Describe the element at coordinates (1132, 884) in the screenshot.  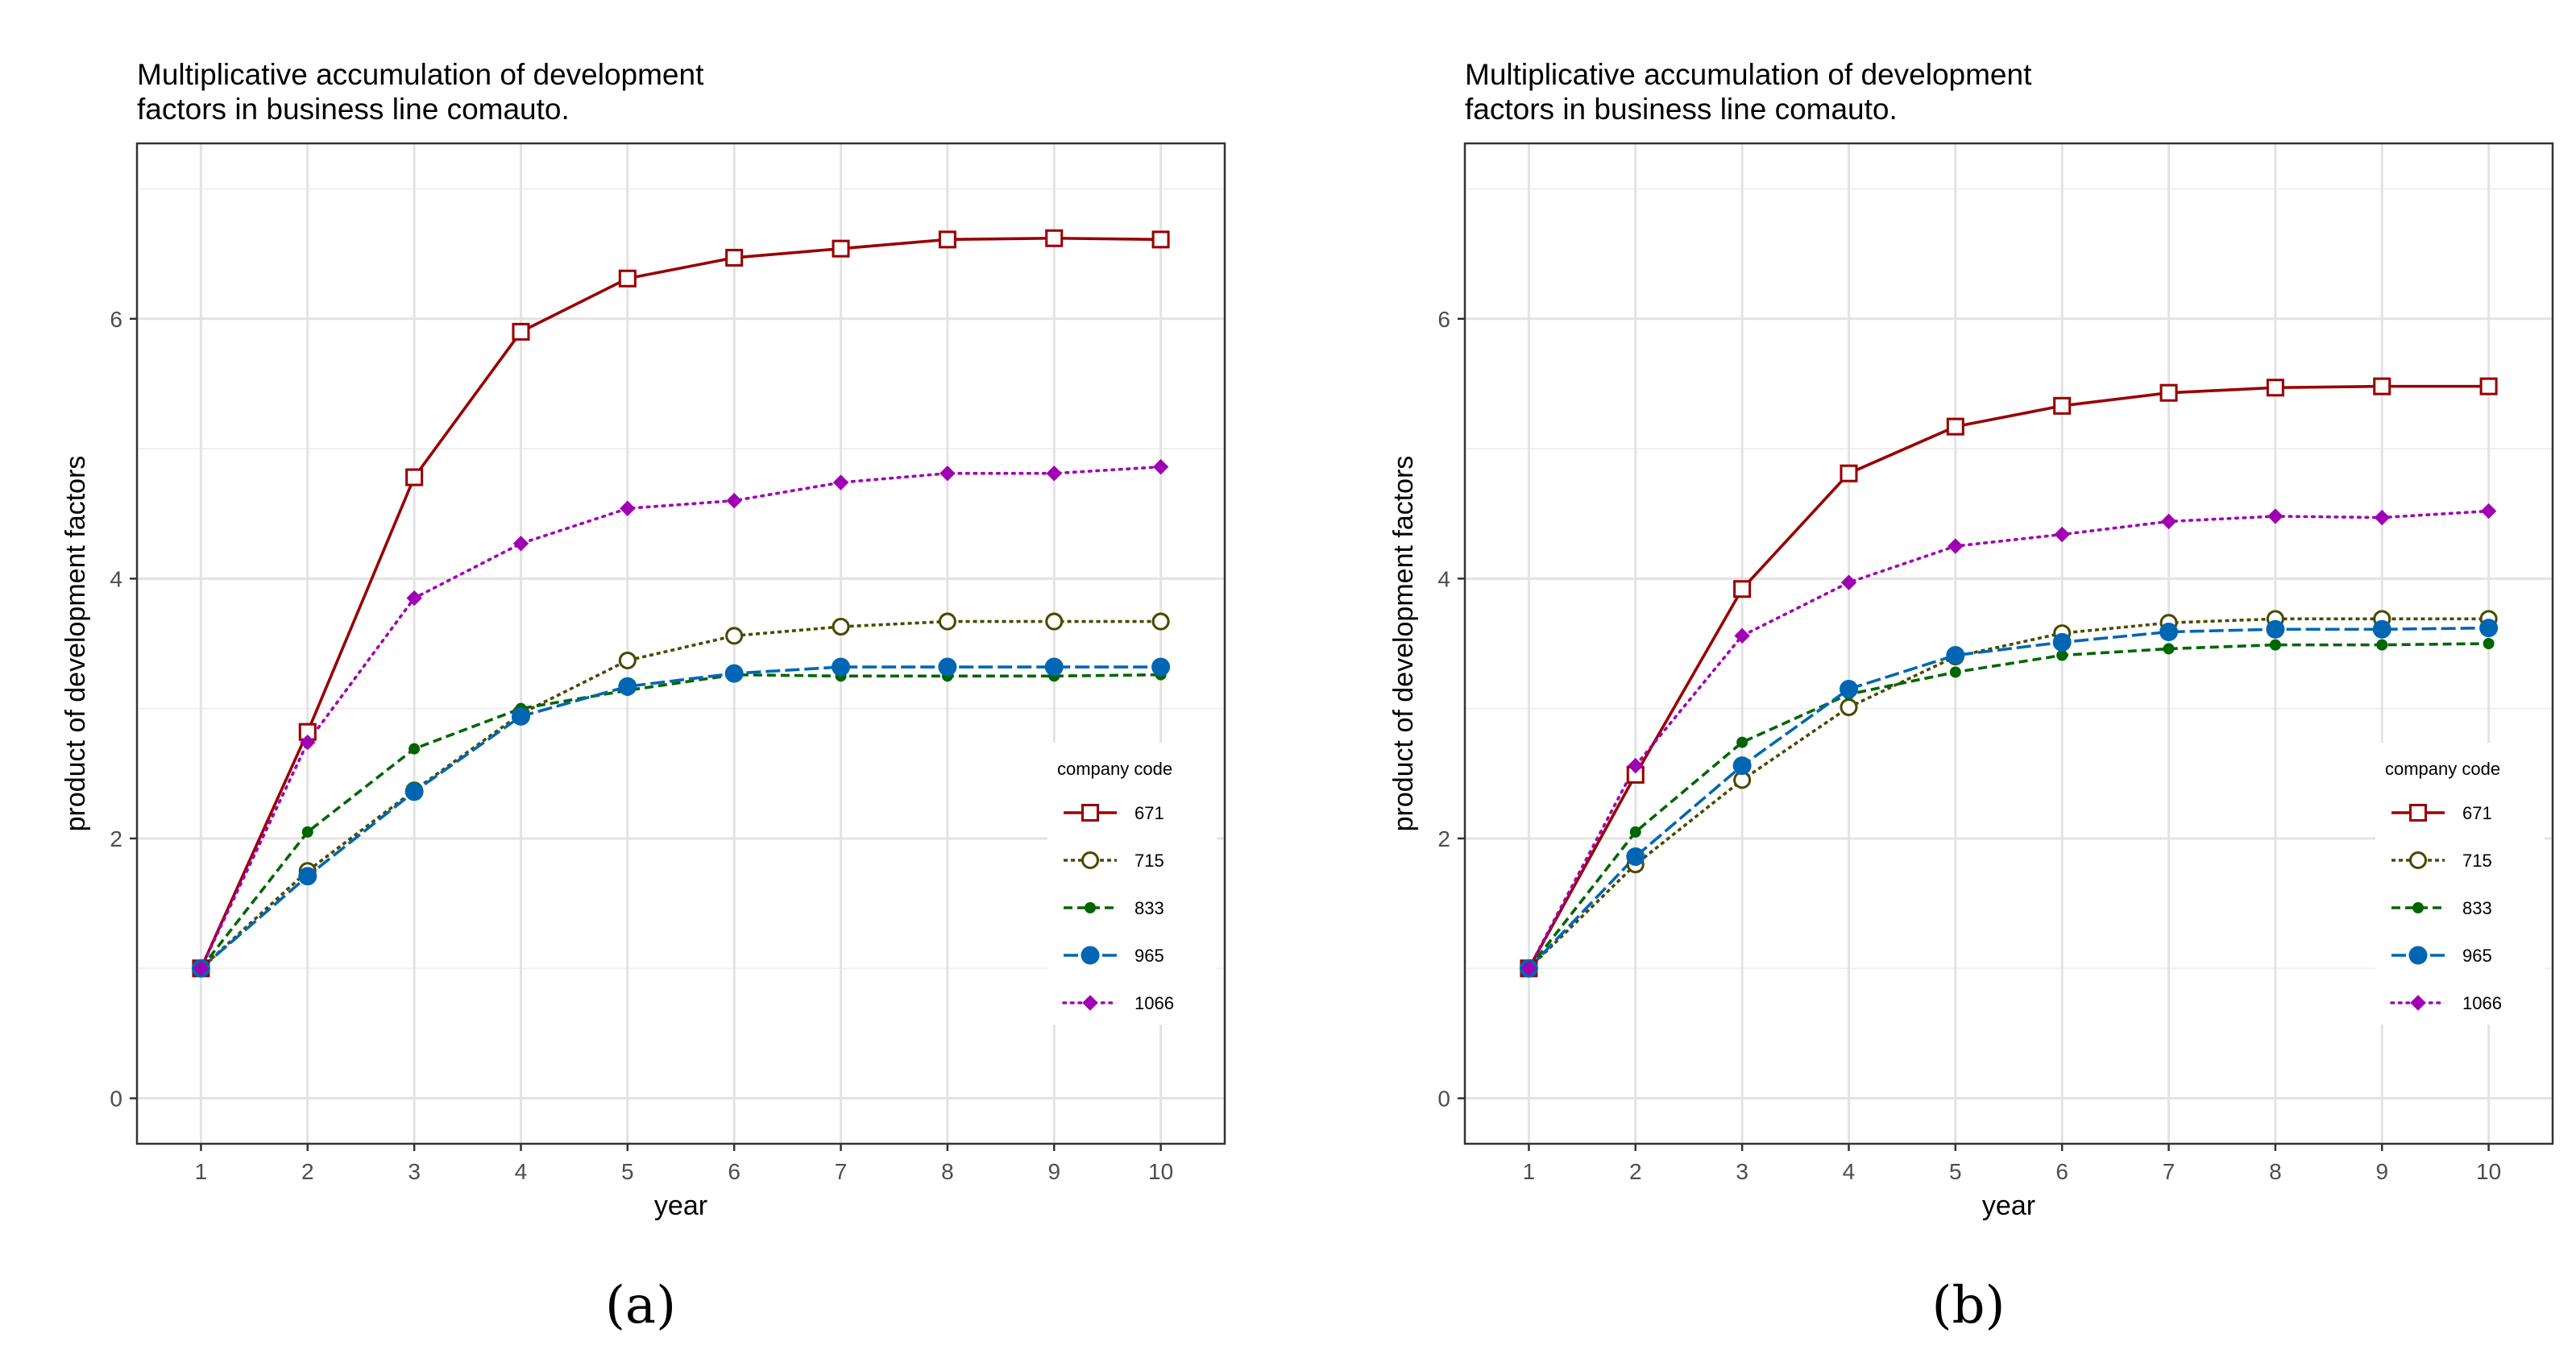
I see `legend: company code 671 715 833 965 1066` at that location.